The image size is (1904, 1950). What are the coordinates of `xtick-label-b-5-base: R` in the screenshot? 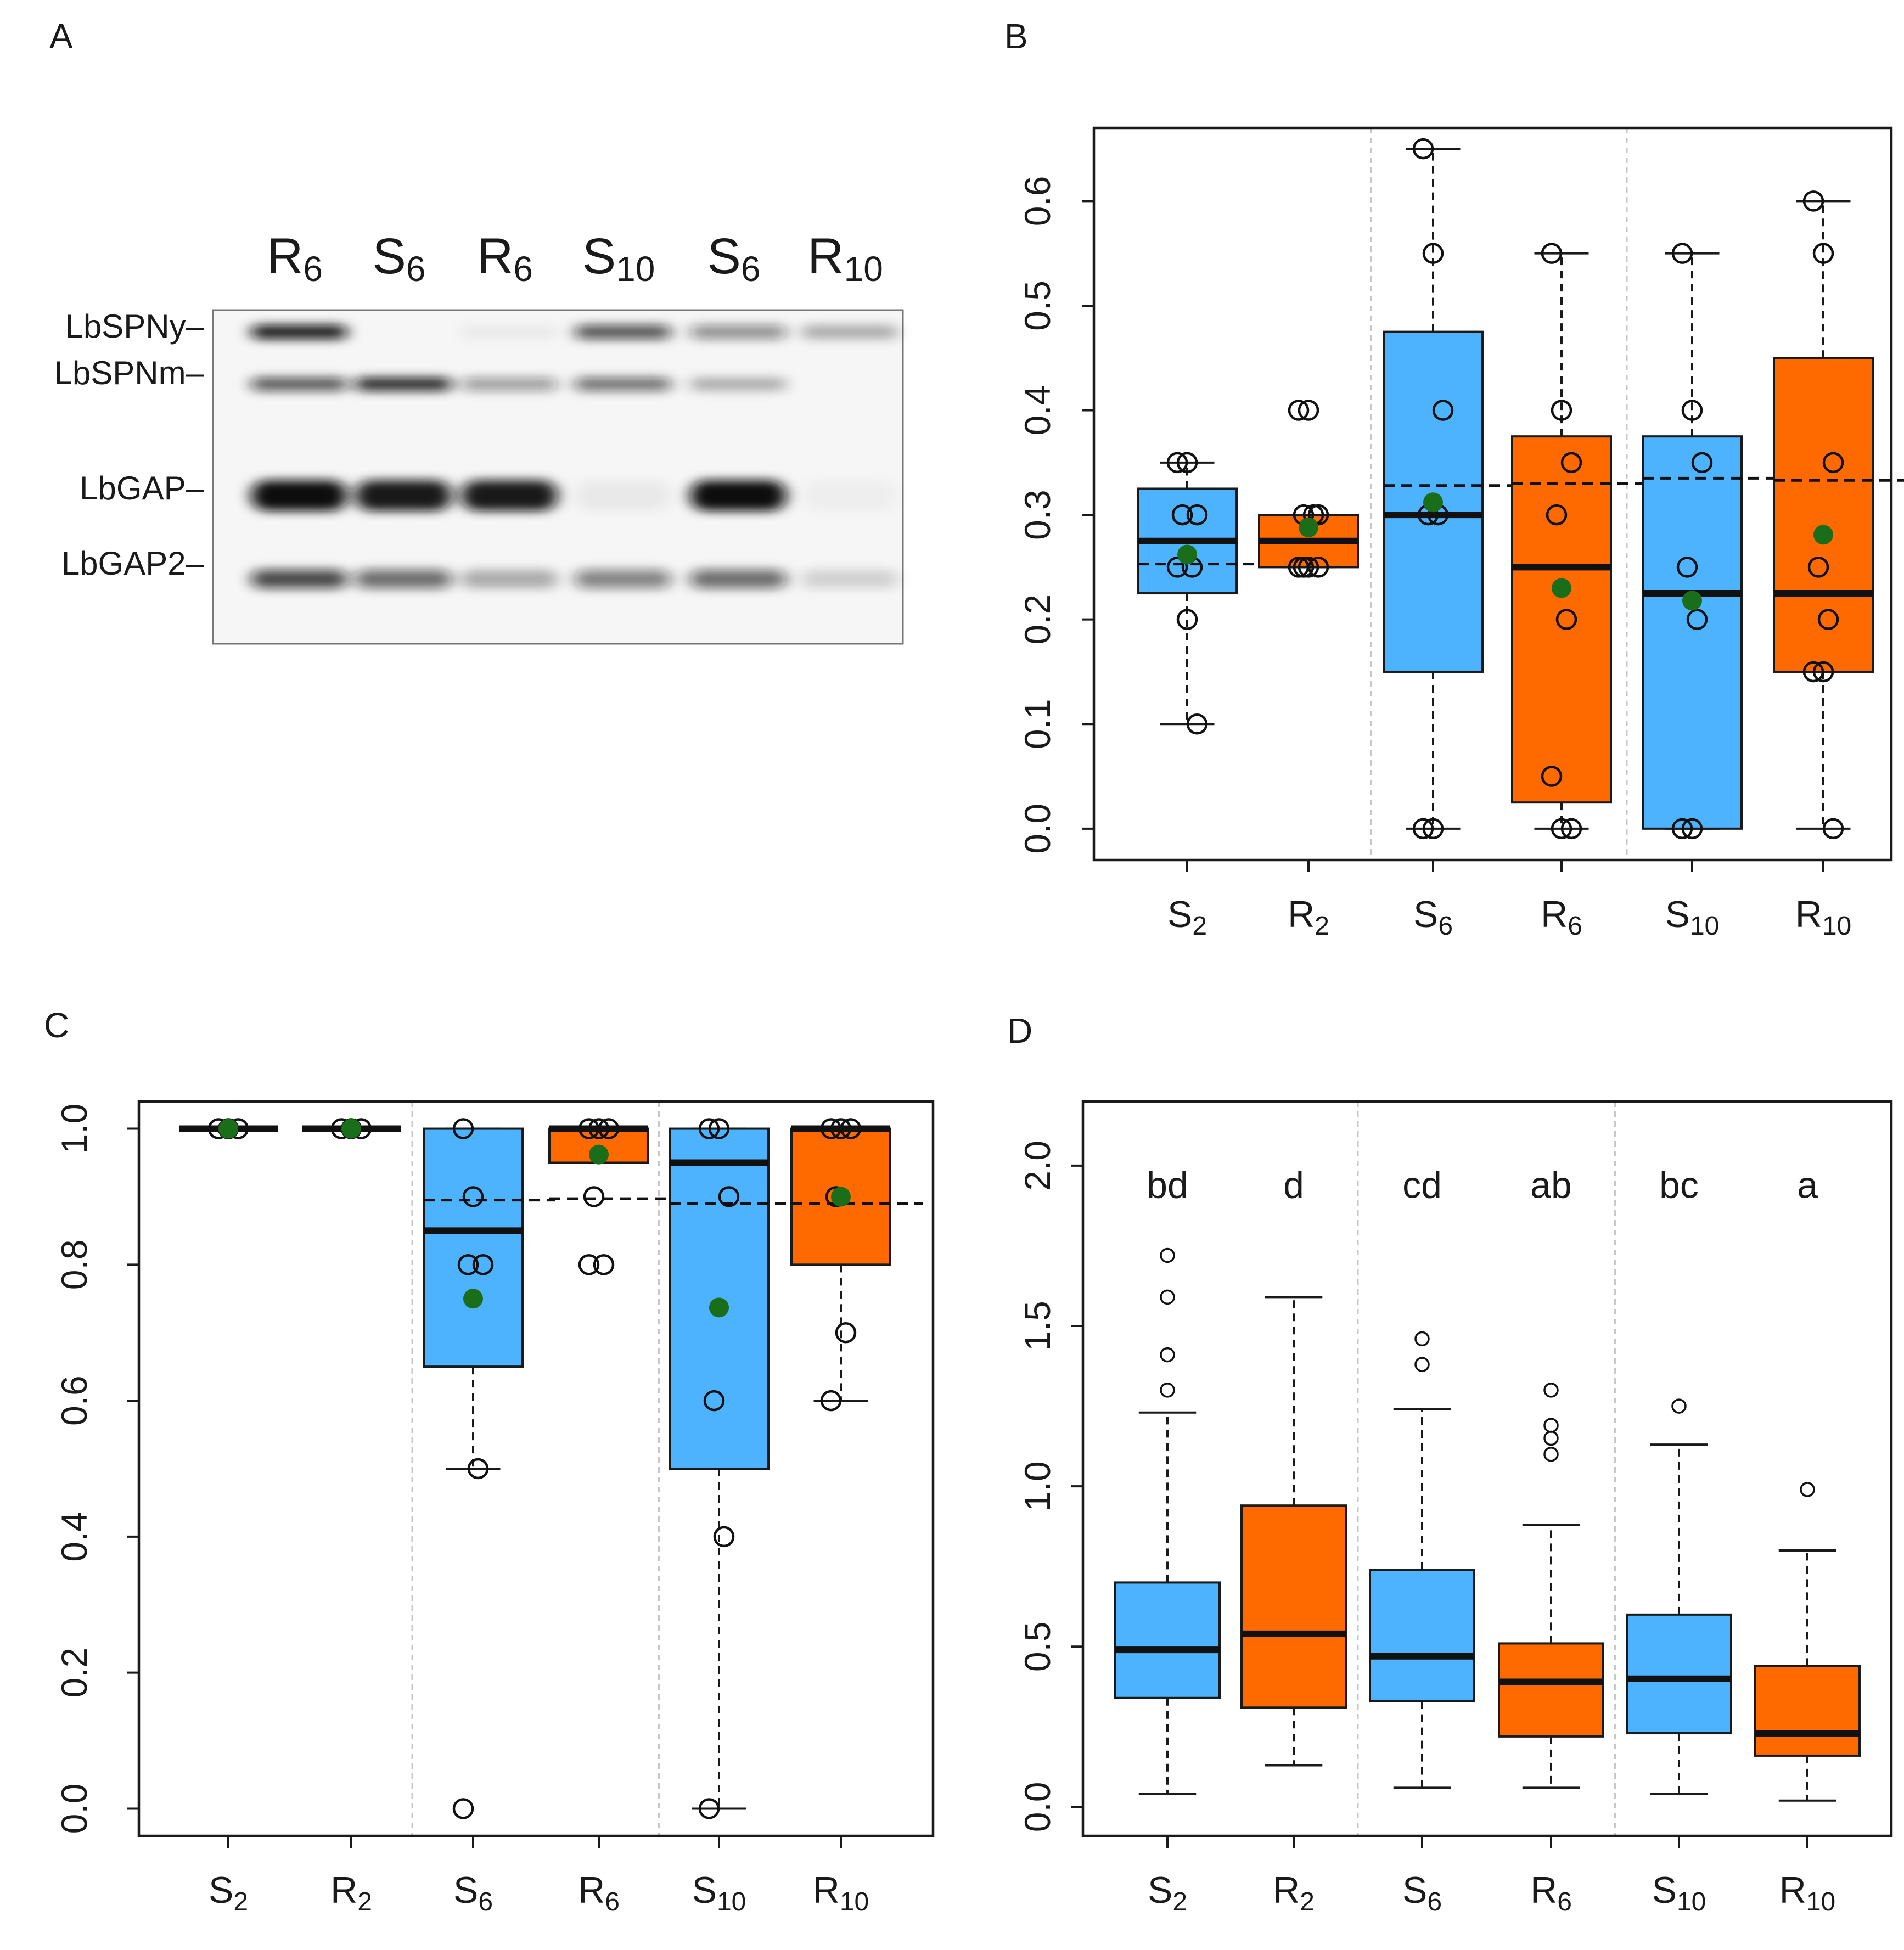 It's located at (1808, 914).